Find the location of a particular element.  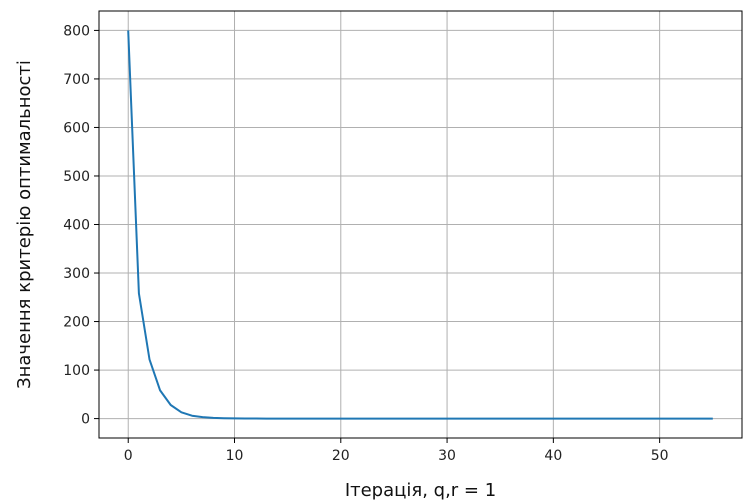

y-axis-label: Значення критерію оптимальності is located at coordinates (24, 224).